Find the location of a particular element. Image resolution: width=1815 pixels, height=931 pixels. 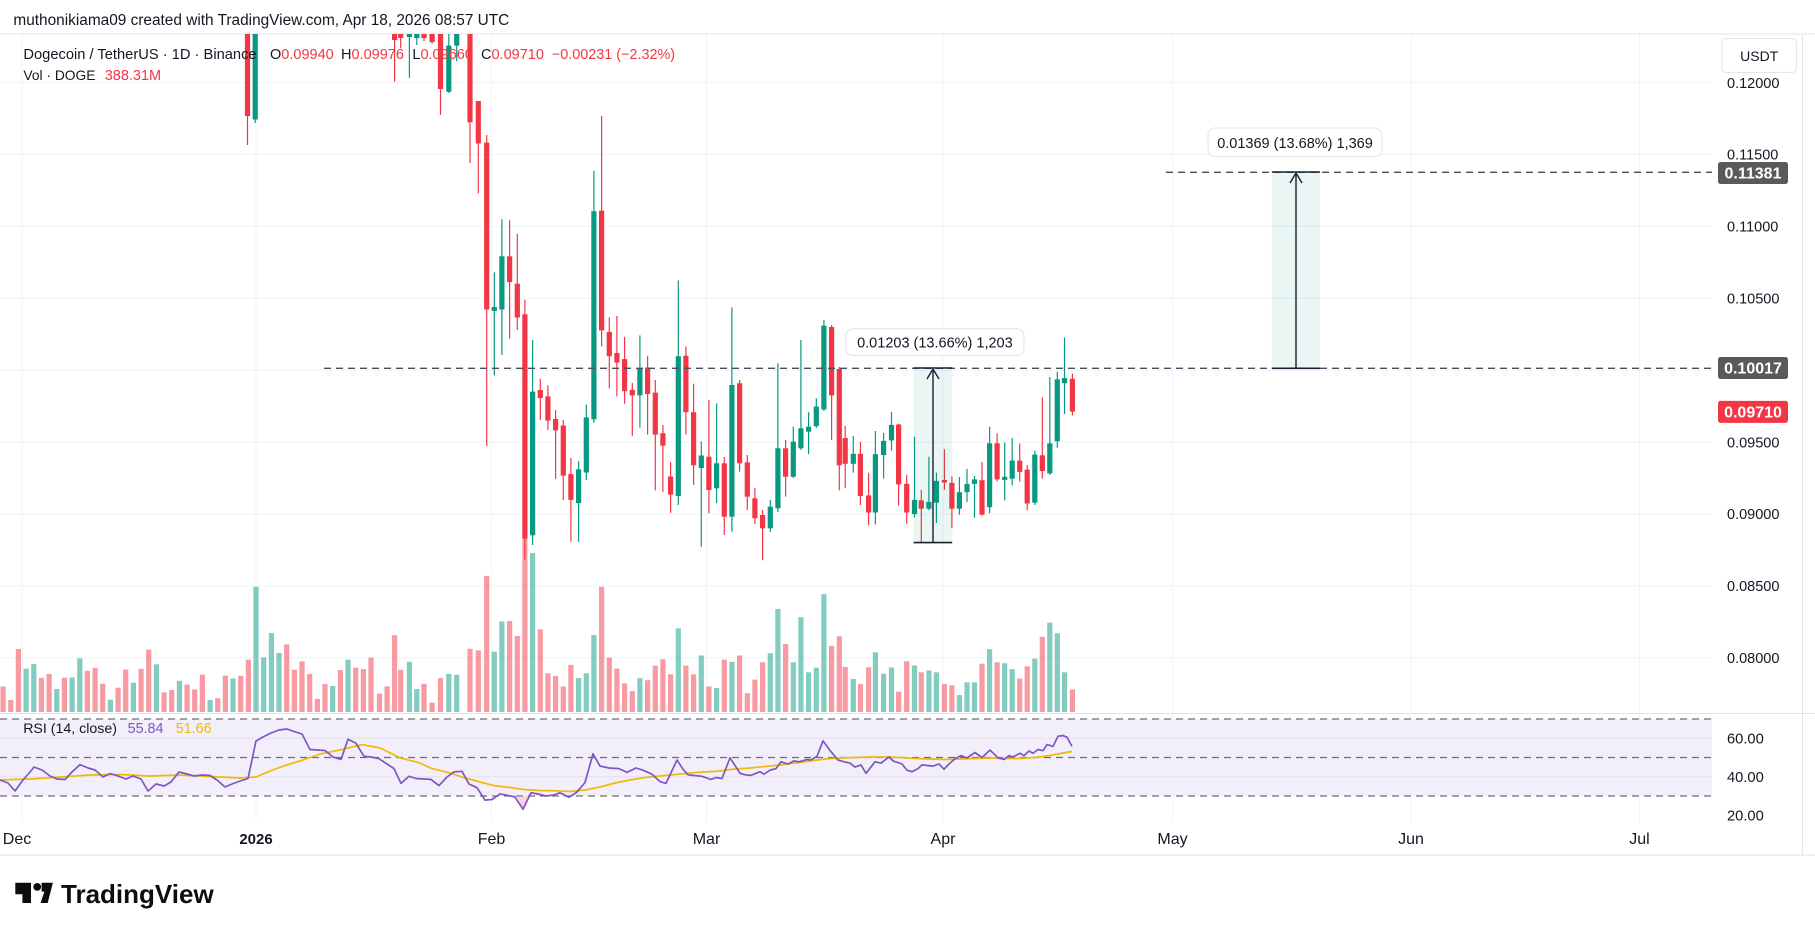

svg-text: 0.01369 (13.68%) 1,369 is located at coordinates (1295, 144).